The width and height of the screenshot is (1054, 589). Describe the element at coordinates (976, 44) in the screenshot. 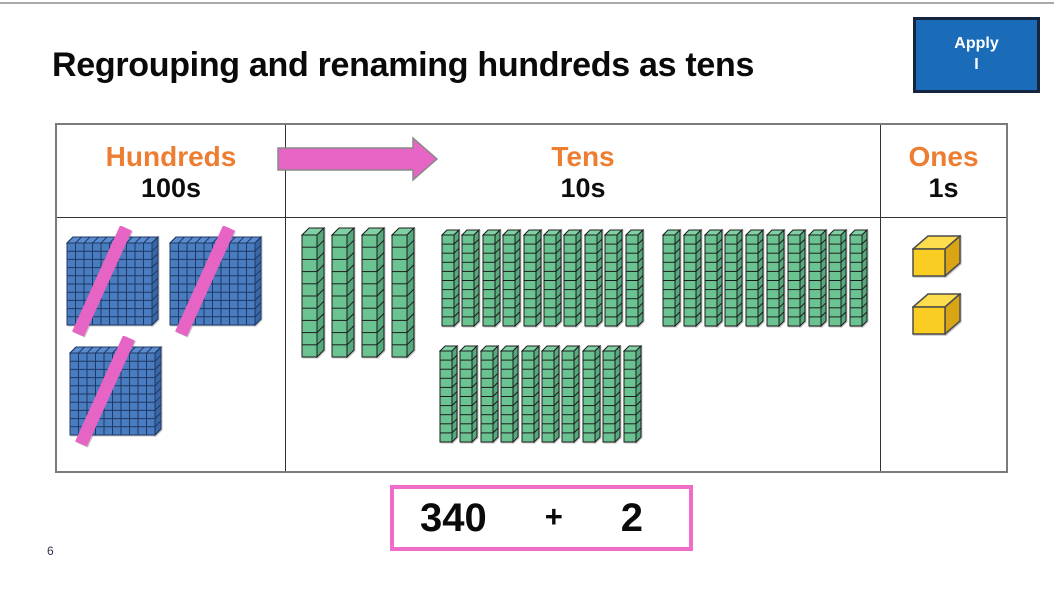

I see `apply-button-label: Apply` at that location.